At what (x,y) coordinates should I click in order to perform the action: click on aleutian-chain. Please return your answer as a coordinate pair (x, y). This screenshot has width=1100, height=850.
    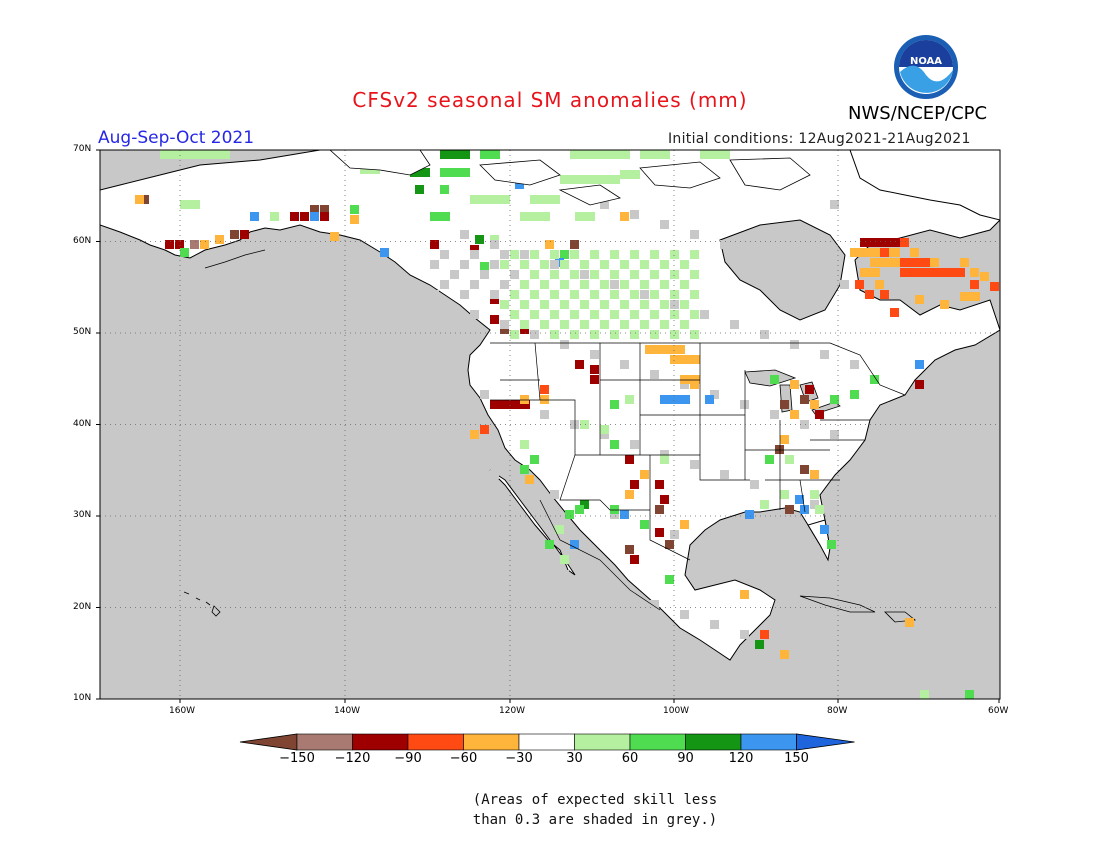
    Looking at the image, I should click on (235, 259).